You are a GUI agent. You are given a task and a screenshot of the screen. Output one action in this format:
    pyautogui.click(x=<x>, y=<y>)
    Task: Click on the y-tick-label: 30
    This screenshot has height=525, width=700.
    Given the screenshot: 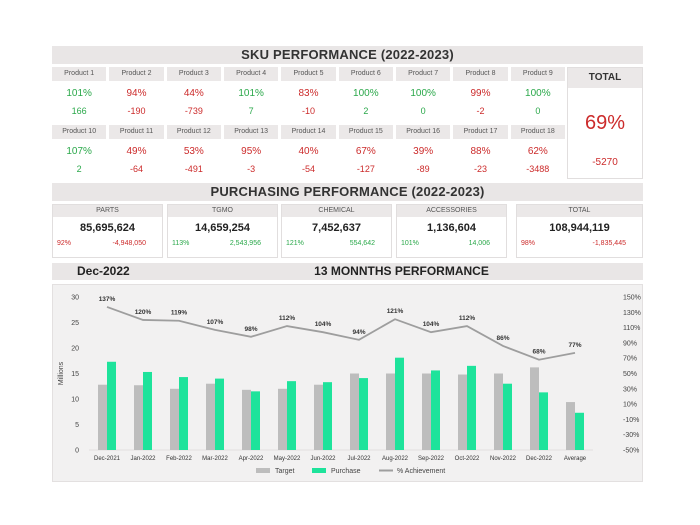 What is the action you would take?
    pyautogui.click(x=75, y=298)
    